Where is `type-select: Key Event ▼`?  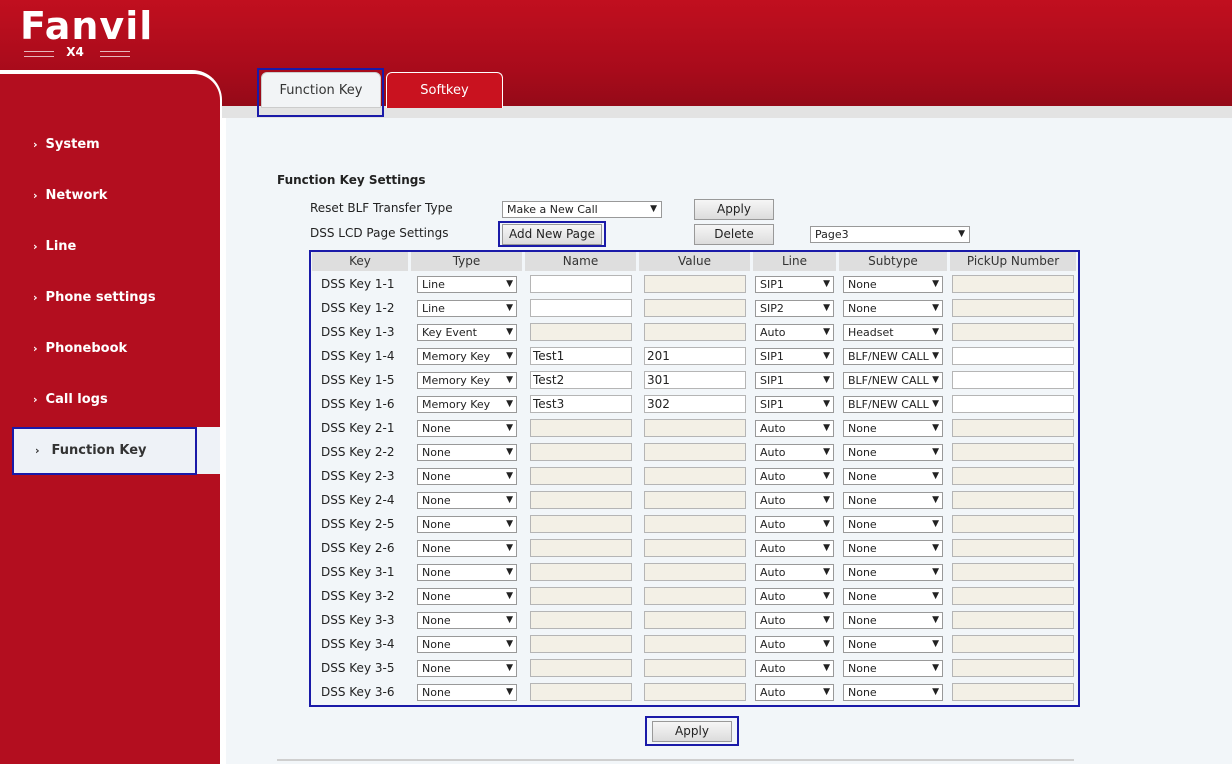 type-select: Key Event ▼ is located at coordinates (467, 332).